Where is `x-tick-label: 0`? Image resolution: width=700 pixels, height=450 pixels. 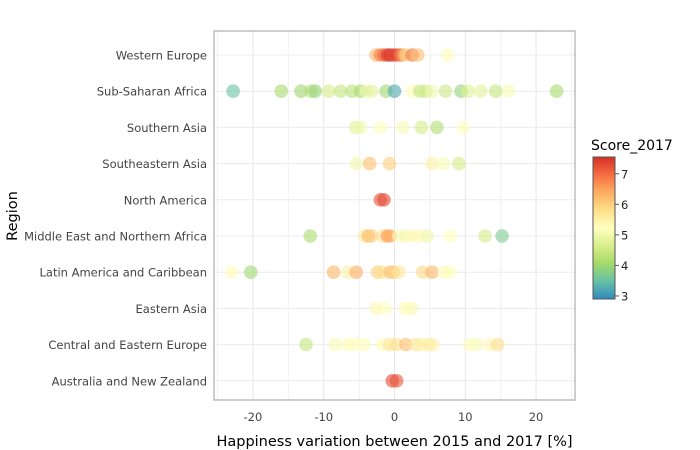 x-tick-label: 0 is located at coordinates (394, 417).